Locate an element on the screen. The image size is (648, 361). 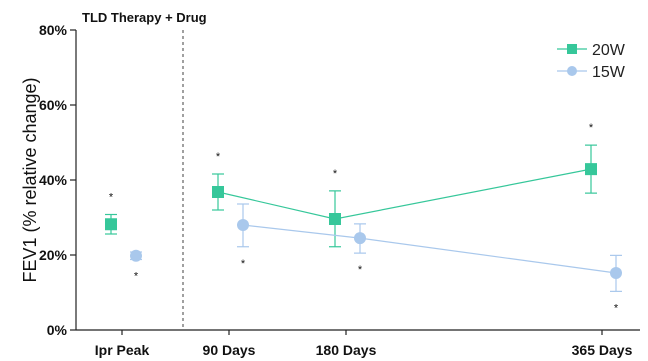
y-tick-label: 60% is located at coordinates (53, 105).